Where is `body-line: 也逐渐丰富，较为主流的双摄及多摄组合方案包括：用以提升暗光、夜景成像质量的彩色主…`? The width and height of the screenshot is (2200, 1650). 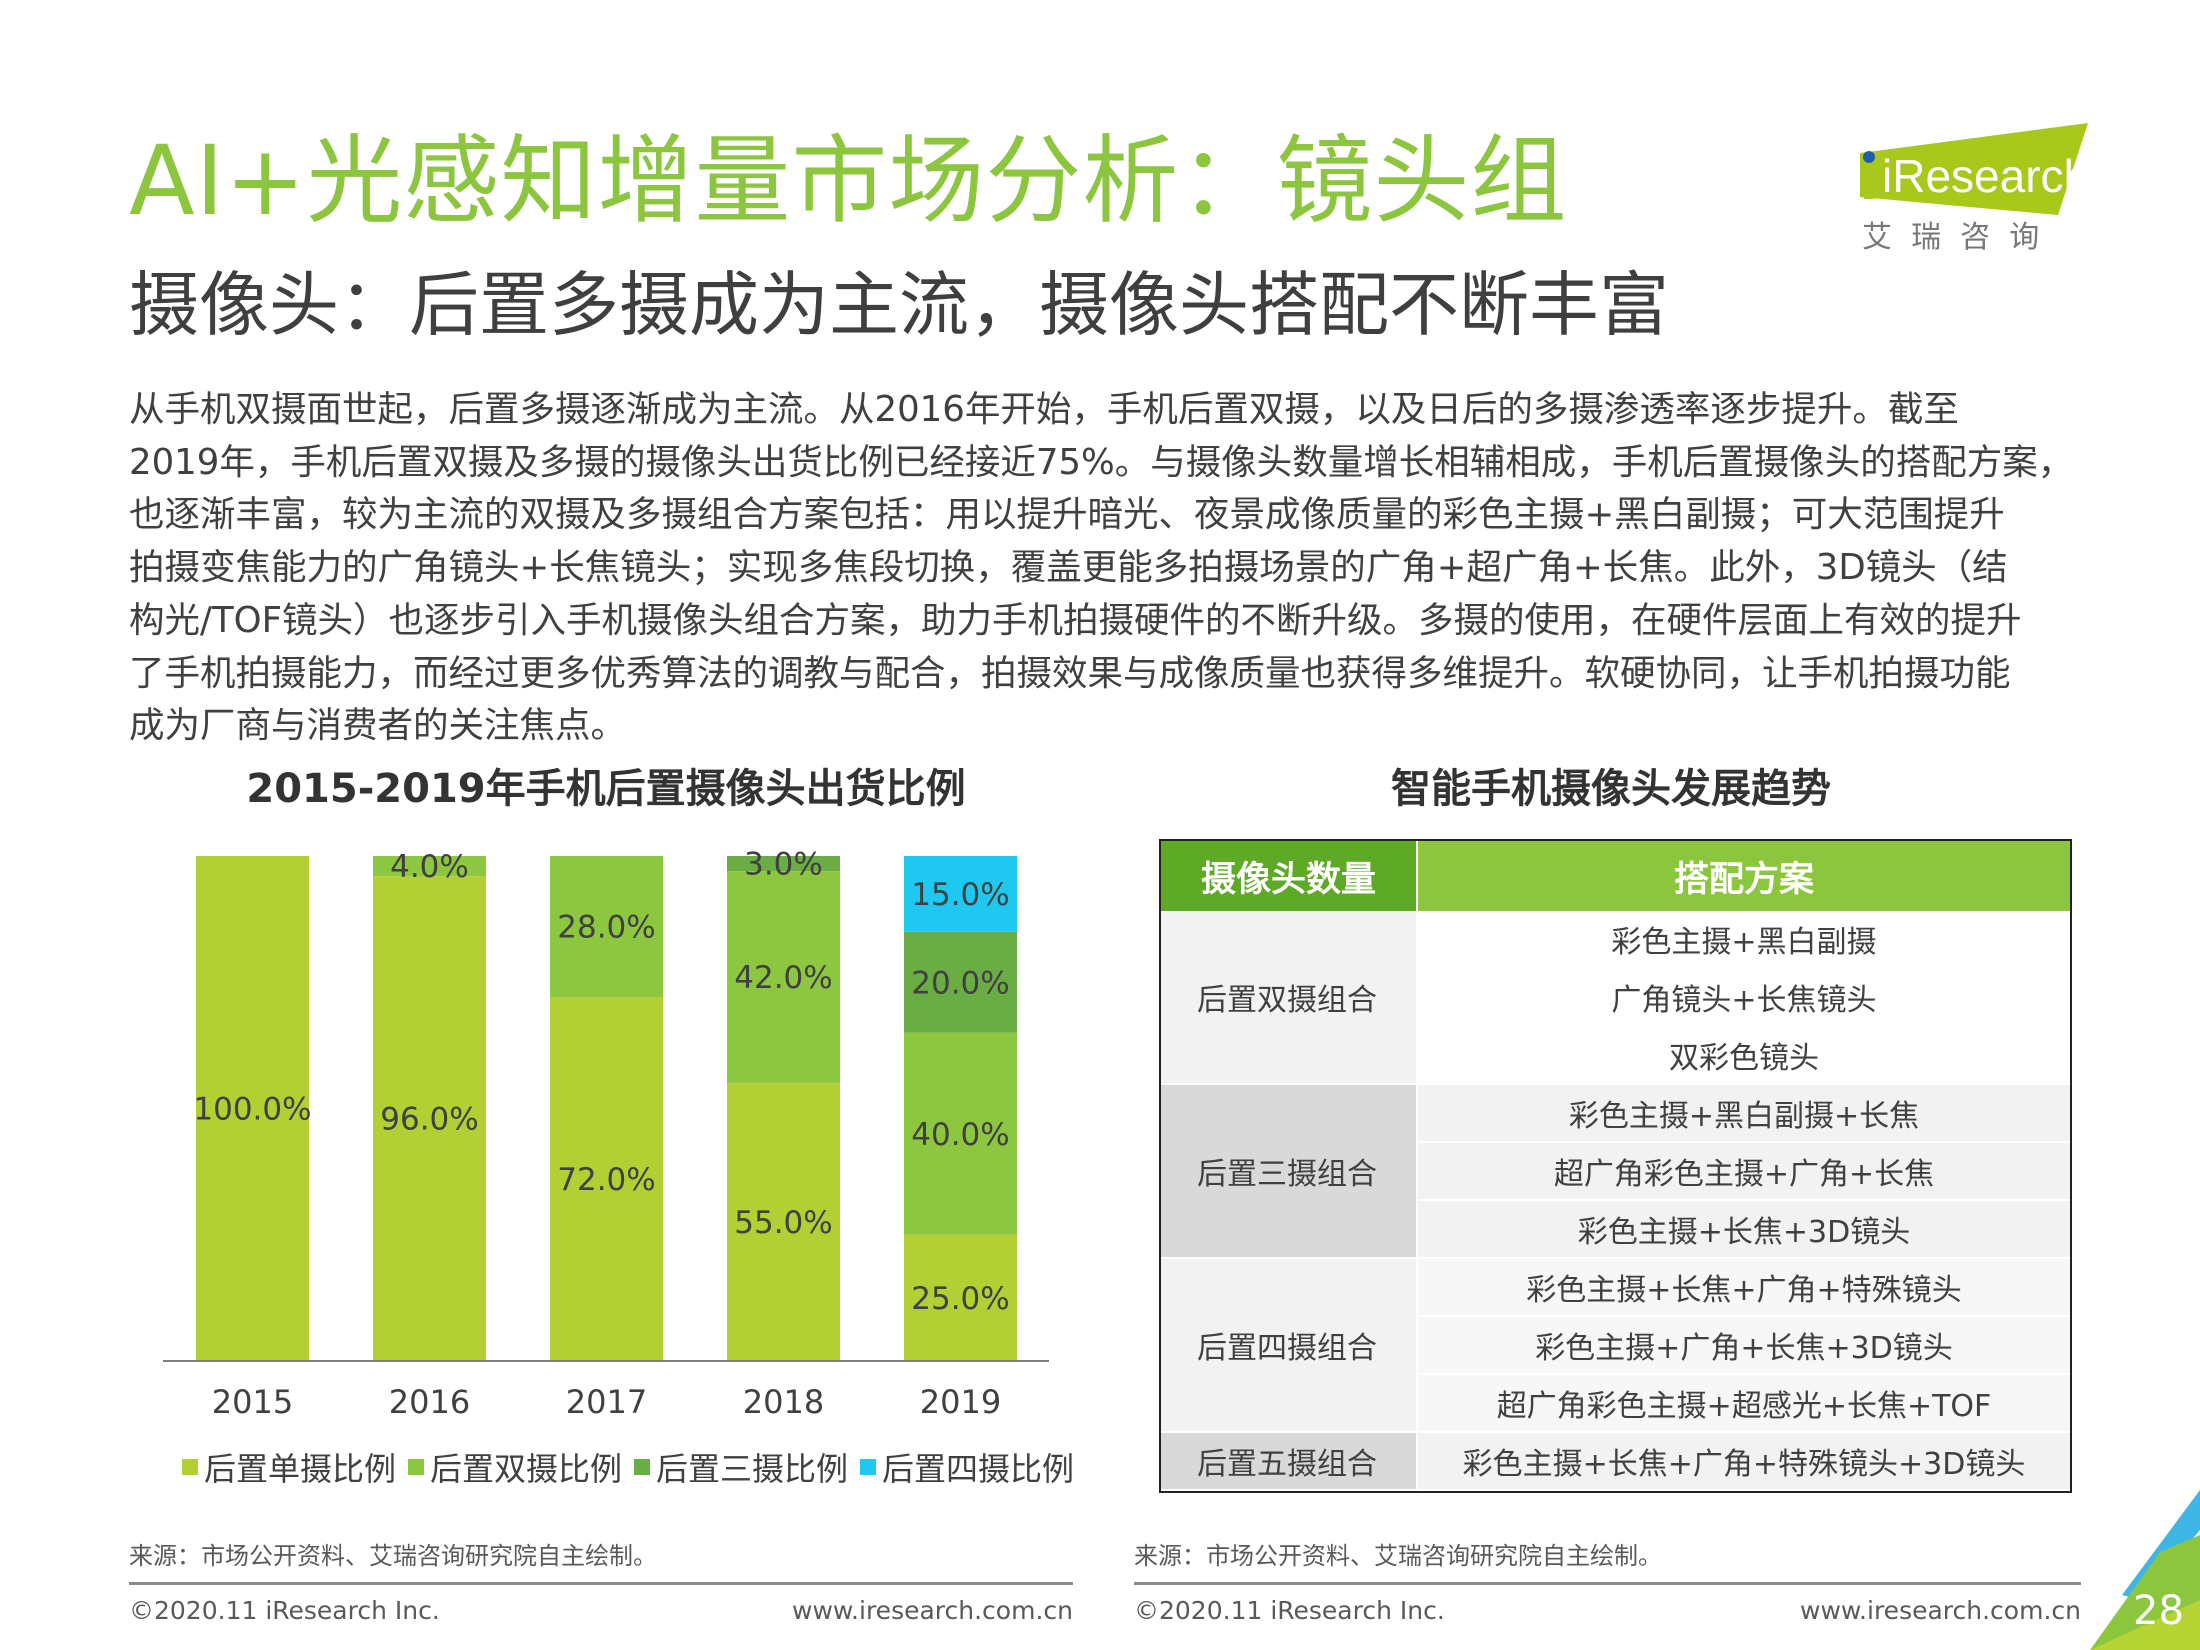 body-line: 也逐渐丰富，较为主流的双摄及多摄组合方案包括：用以提升暗光、夜景成像质量的彩色主… is located at coordinates (1067, 515).